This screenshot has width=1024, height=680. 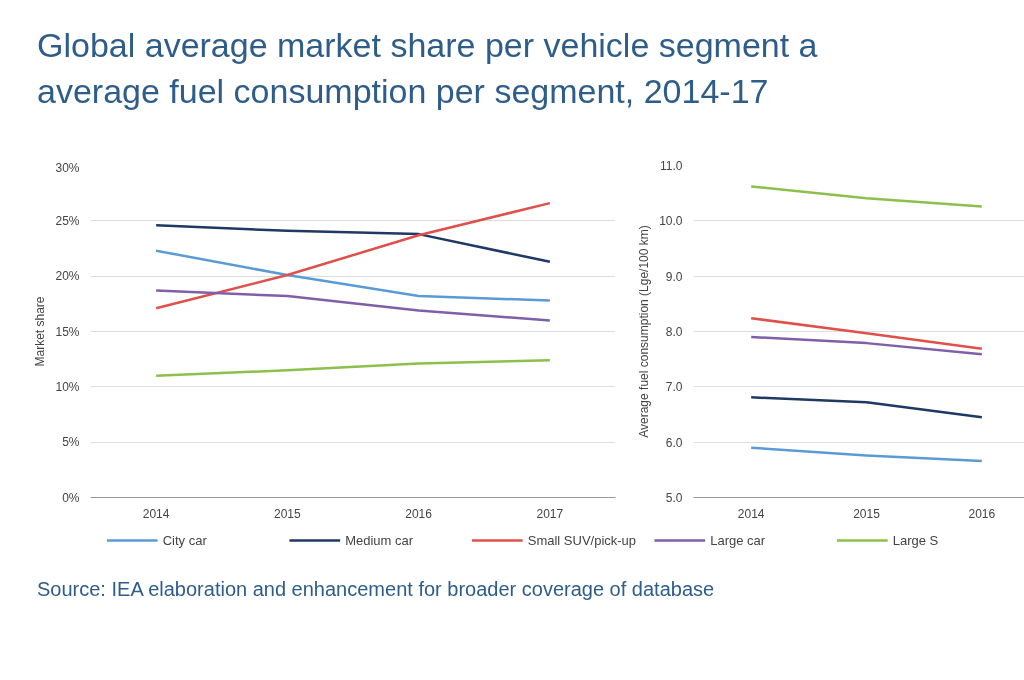 I want to click on y-tick-label: 30%, so click(x=67, y=167).